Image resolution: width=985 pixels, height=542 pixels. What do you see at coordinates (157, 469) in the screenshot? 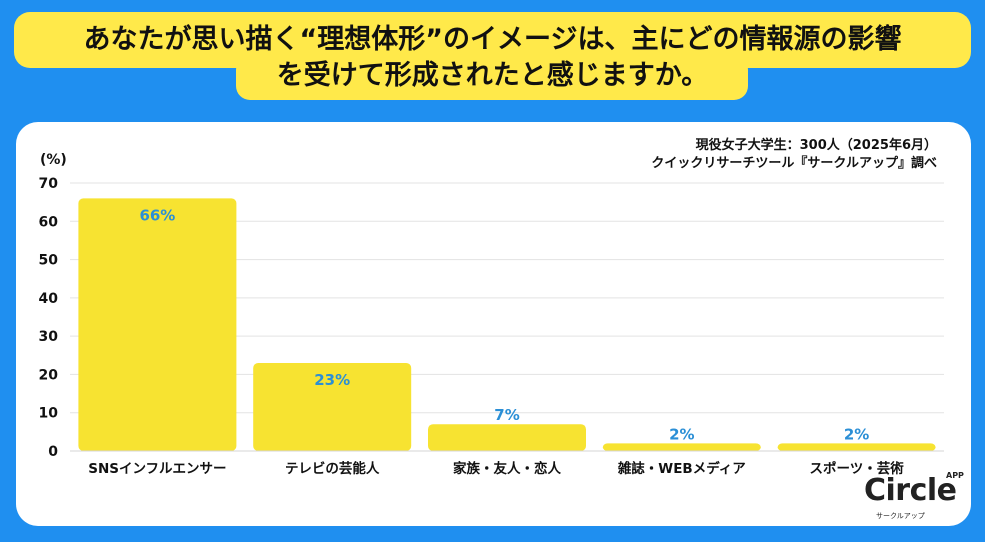
I see `x-category-label: SNSインフルエンサー` at bounding box center [157, 469].